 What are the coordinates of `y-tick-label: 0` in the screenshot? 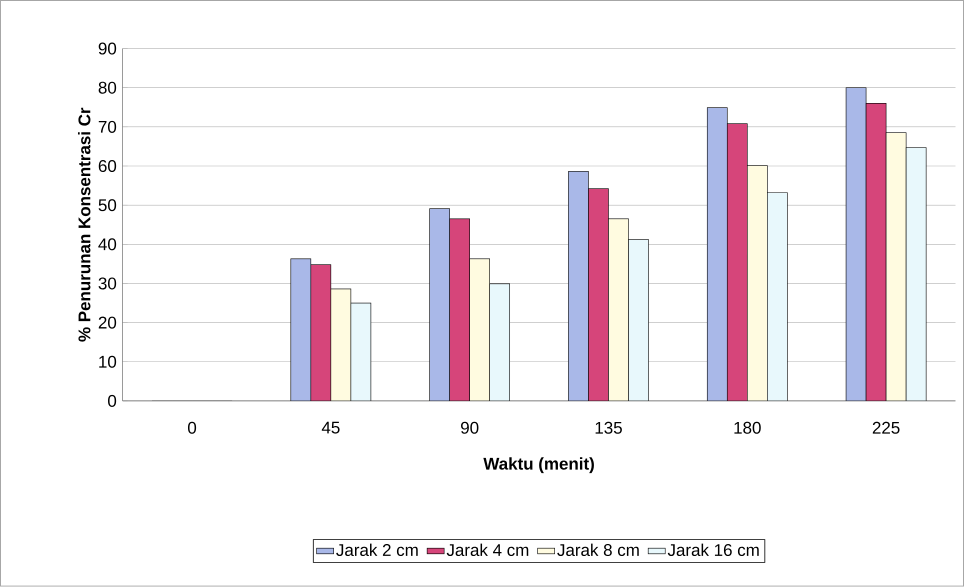 It's located at (112, 401).